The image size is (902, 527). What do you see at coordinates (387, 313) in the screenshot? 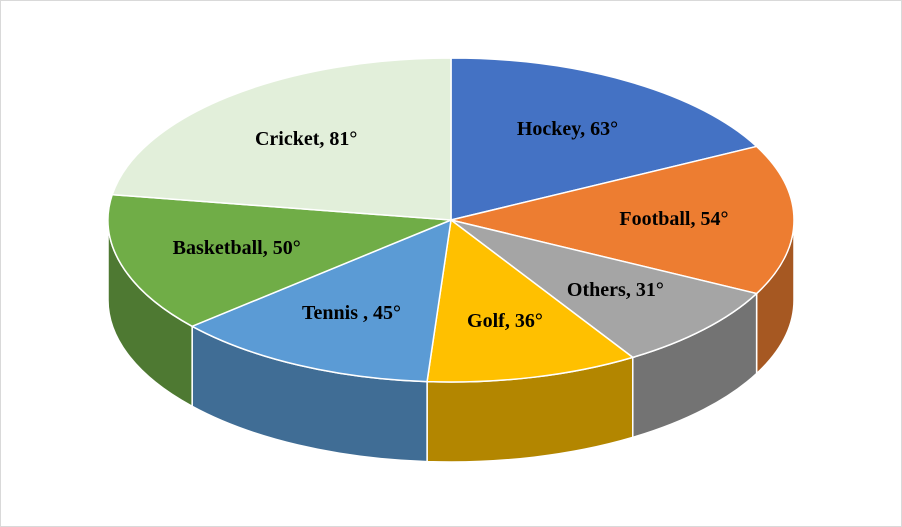
I see `value-label: 45°` at bounding box center [387, 313].